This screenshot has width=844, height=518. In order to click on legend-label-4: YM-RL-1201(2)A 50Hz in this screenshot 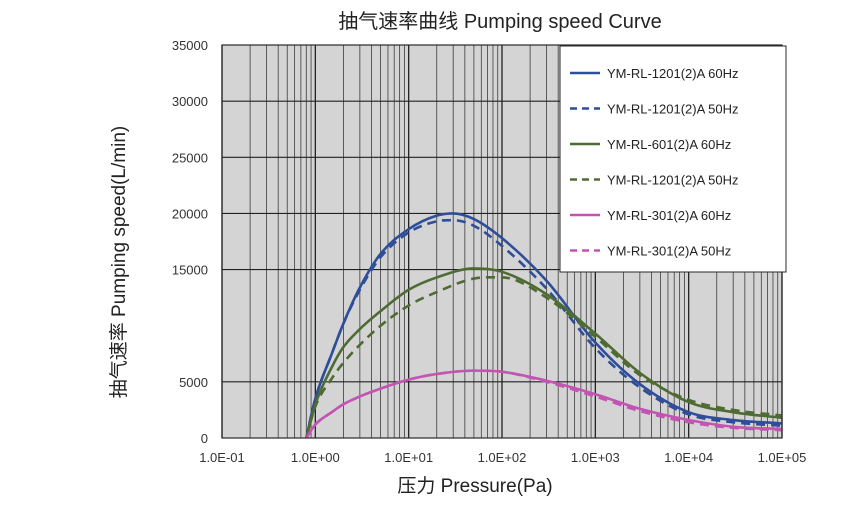, I will do `click(673, 180)`.